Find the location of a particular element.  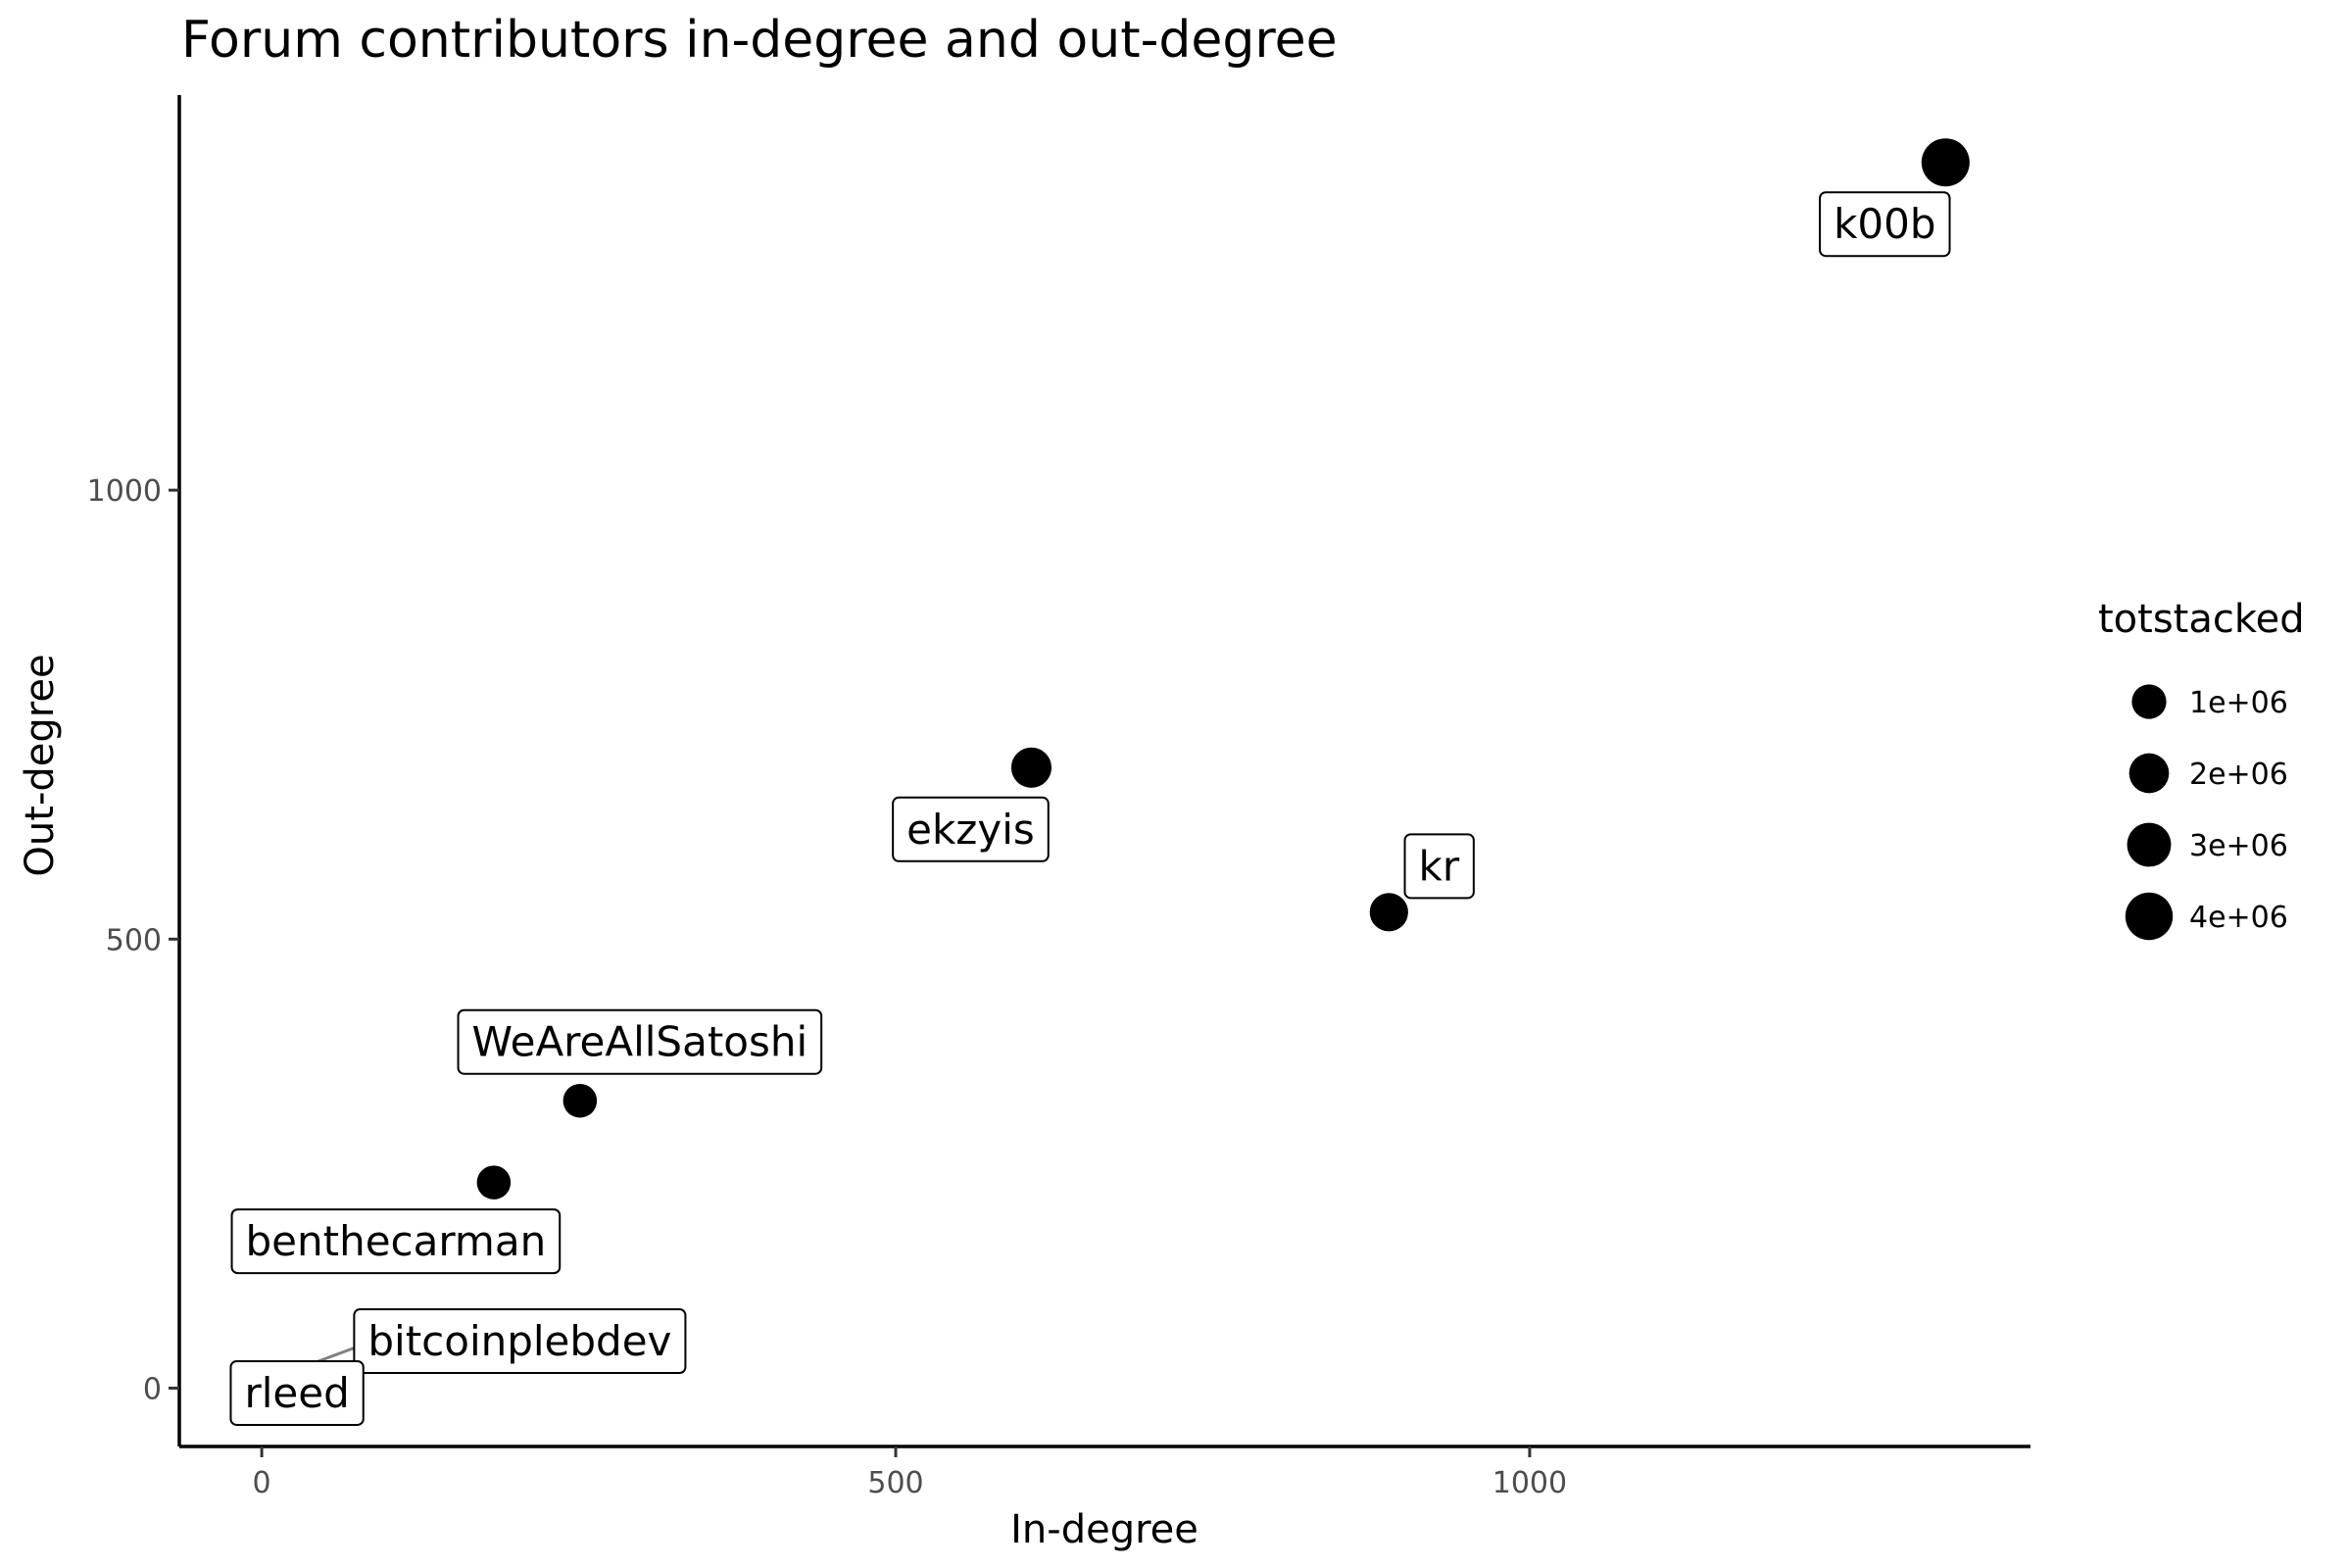

point-label-text: ekzyis is located at coordinates (970, 830).